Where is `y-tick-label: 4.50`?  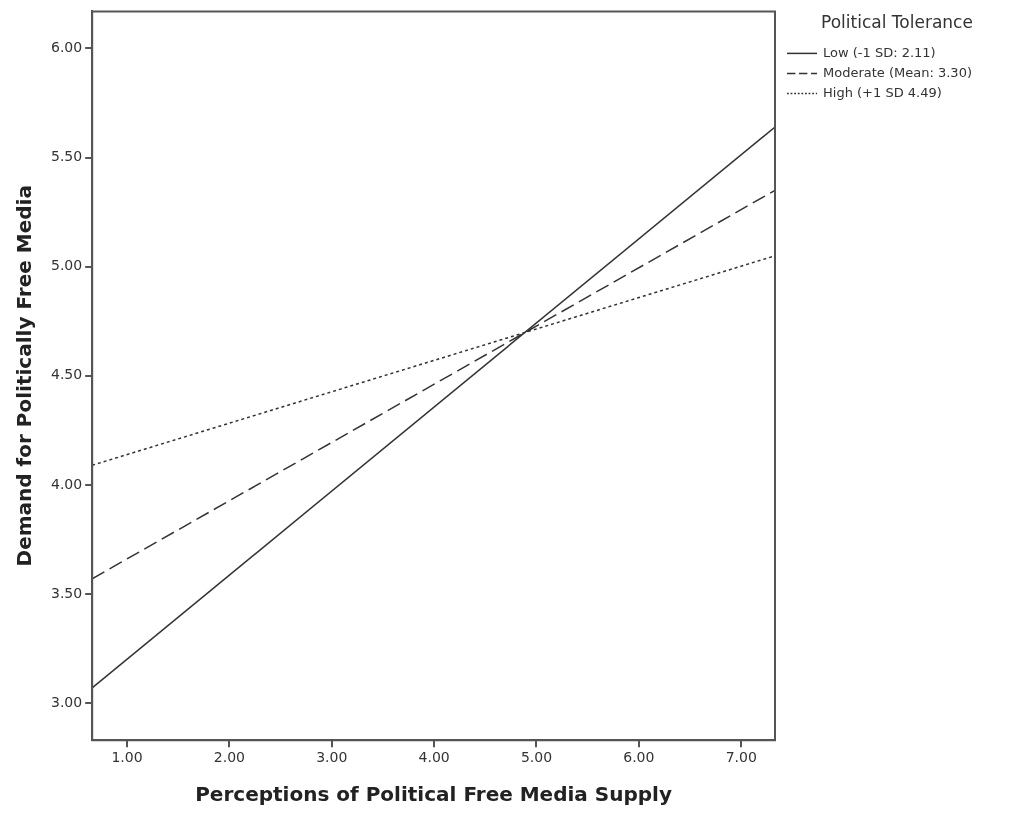 y-tick-label: 4.50 is located at coordinates (67, 374).